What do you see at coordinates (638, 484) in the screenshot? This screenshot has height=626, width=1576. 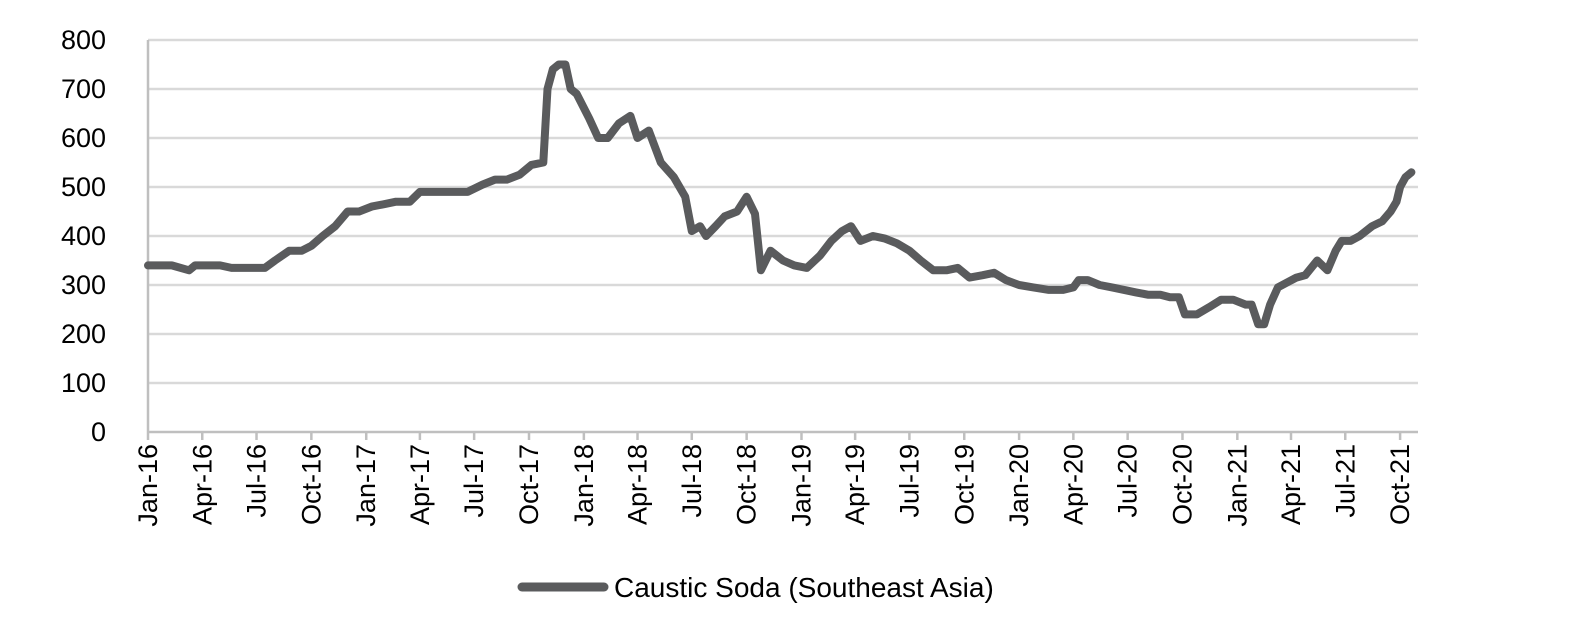 I see `x-tick-label: Apr-18` at bounding box center [638, 484].